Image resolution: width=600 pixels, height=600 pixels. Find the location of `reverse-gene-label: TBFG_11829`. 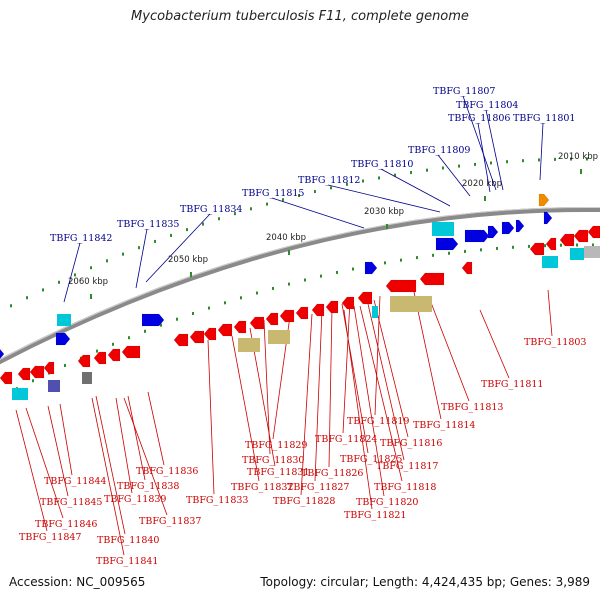

reverse-gene-label: TBFG_11829 is located at coordinates (276, 445).